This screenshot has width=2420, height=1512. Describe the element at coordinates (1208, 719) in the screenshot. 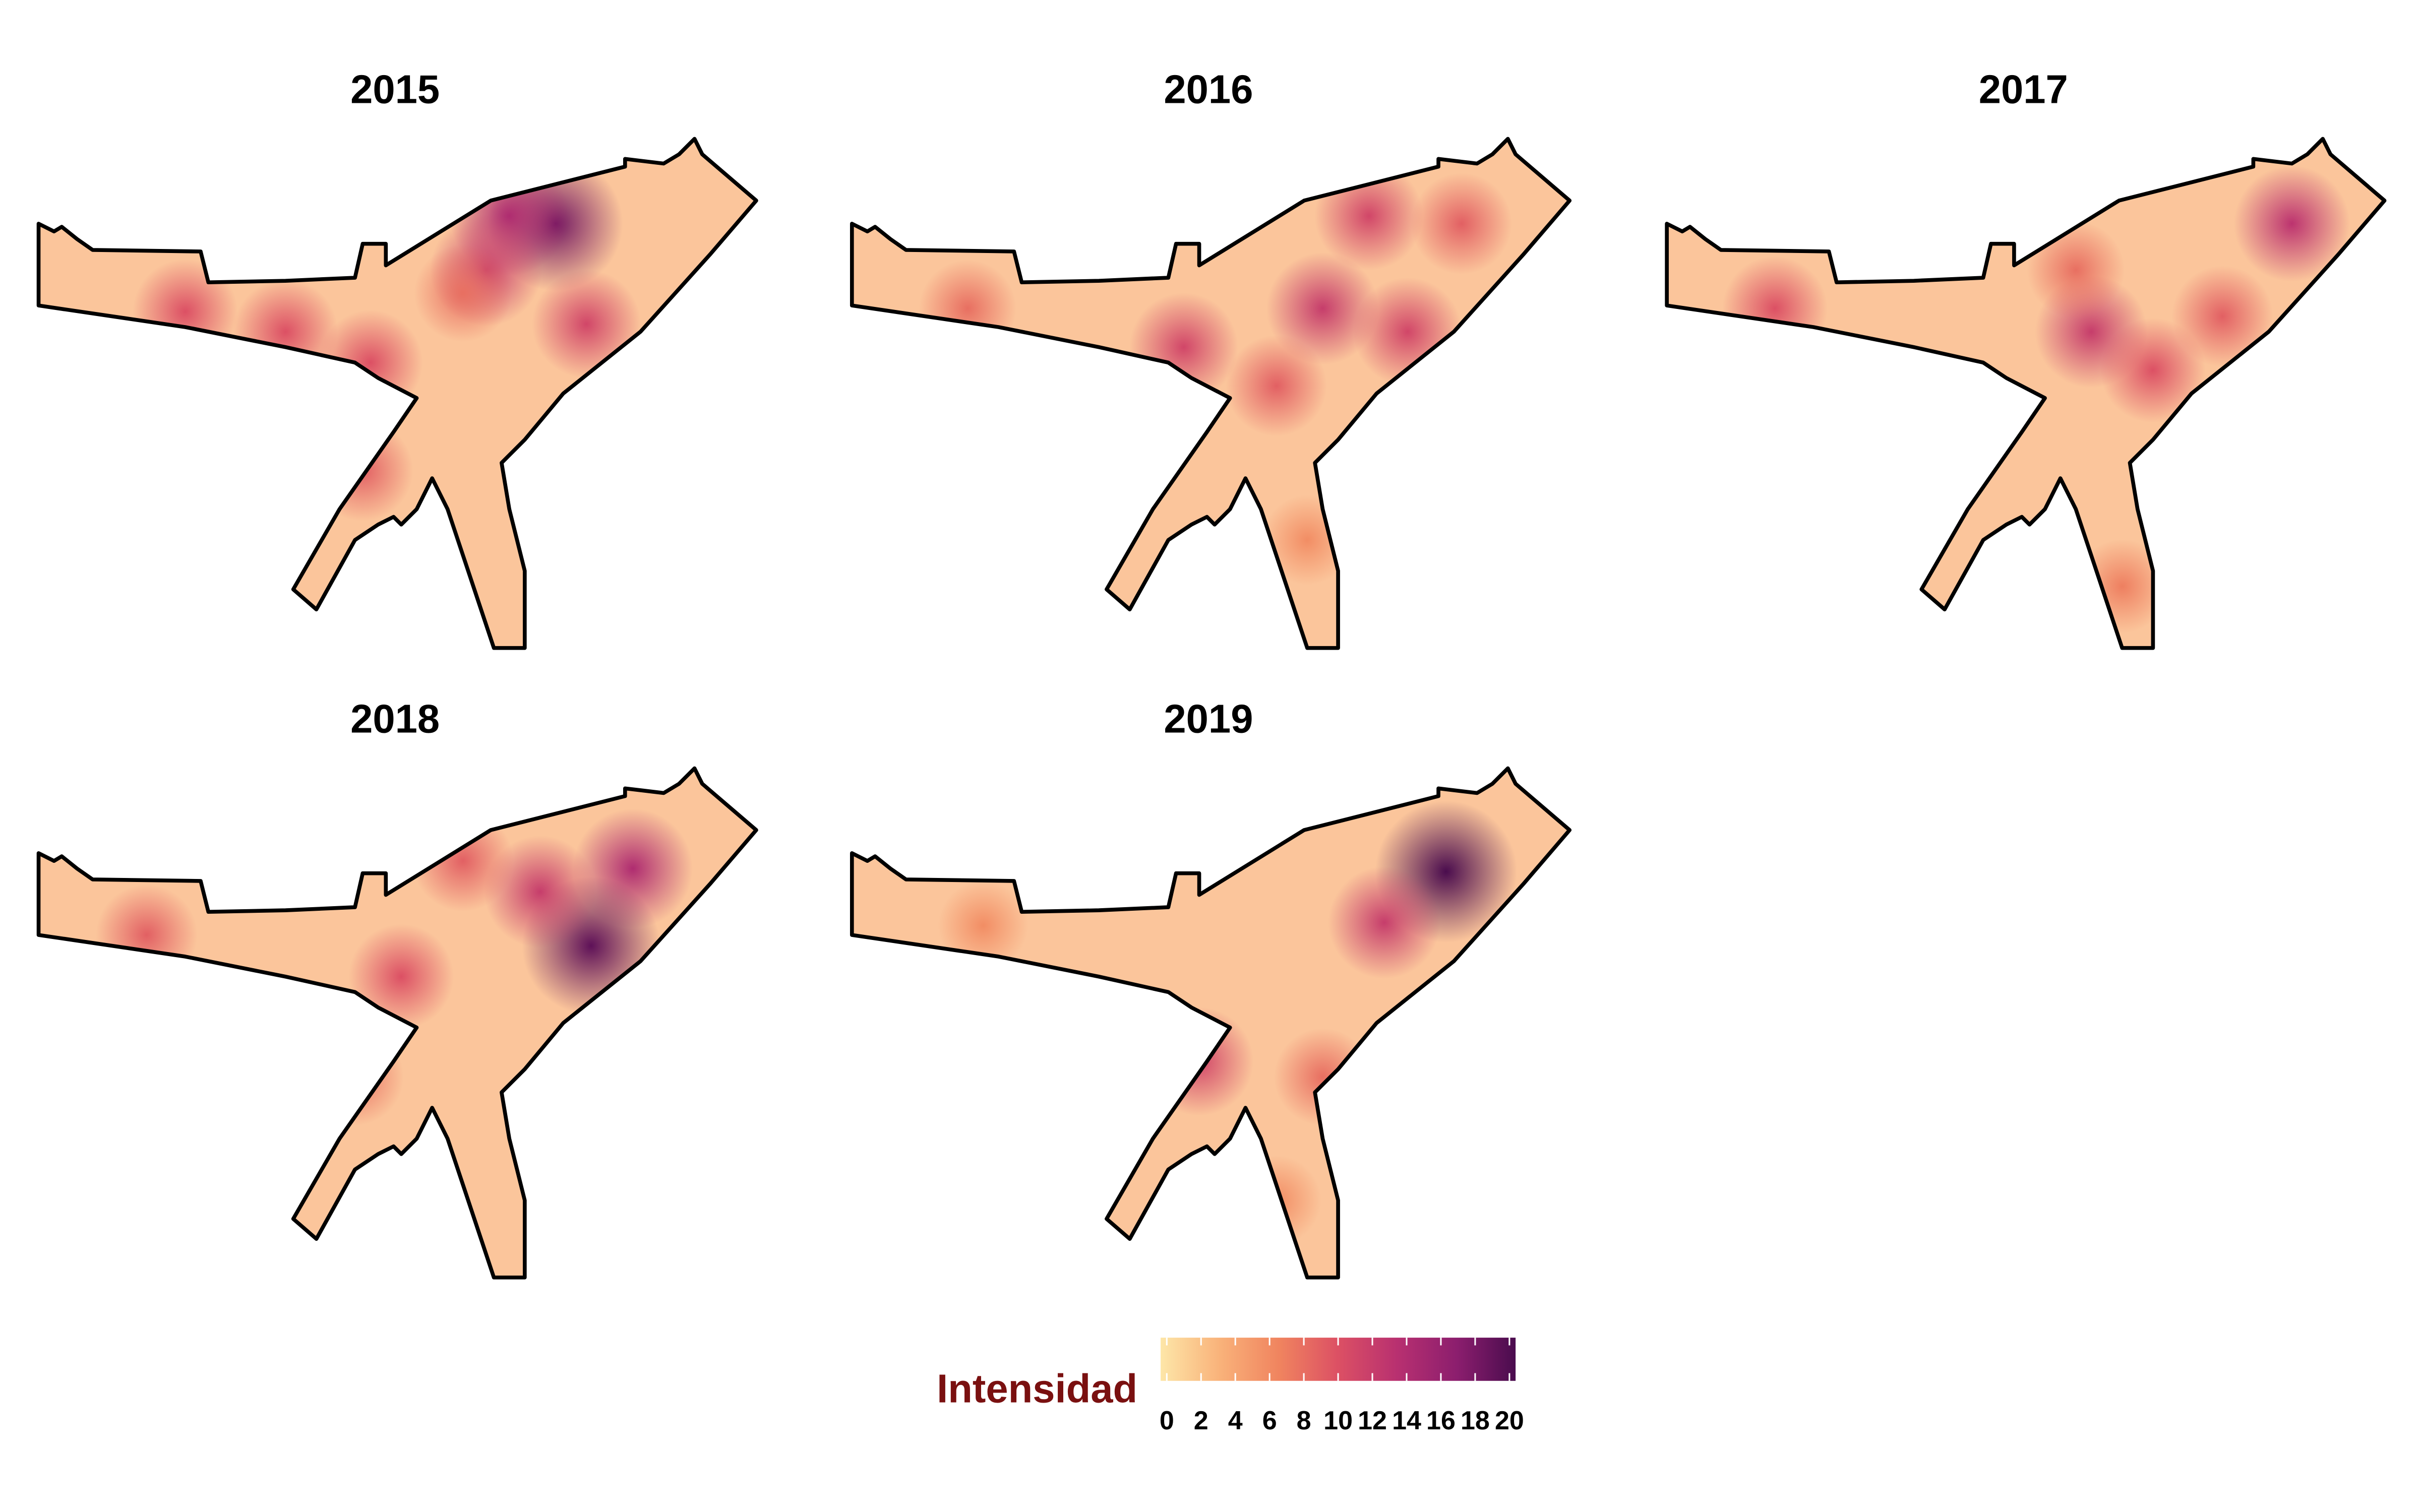

I see `panel-title: 2019` at that location.